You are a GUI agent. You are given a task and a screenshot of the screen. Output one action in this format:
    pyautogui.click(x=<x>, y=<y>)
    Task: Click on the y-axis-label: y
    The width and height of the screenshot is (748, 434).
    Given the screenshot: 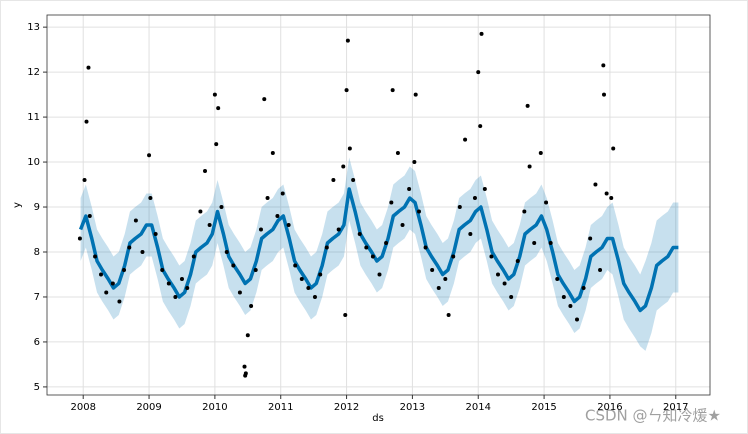 What is the action you would take?
    pyautogui.click(x=17, y=205)
    